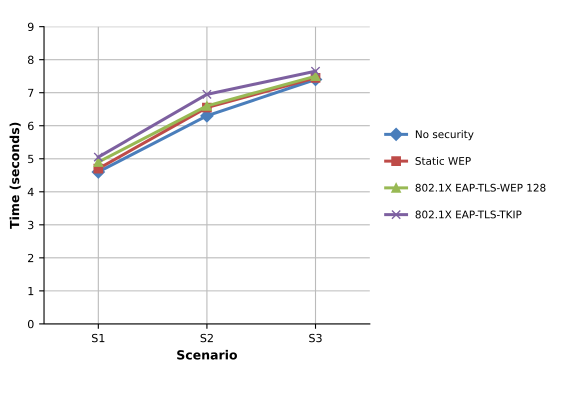 The height and width of the screenshot is (410, 587). What do you see at coordinates (31, 225) in the screenshot?
I see `y-tick-label: 3` at bounding box center [31, 225].